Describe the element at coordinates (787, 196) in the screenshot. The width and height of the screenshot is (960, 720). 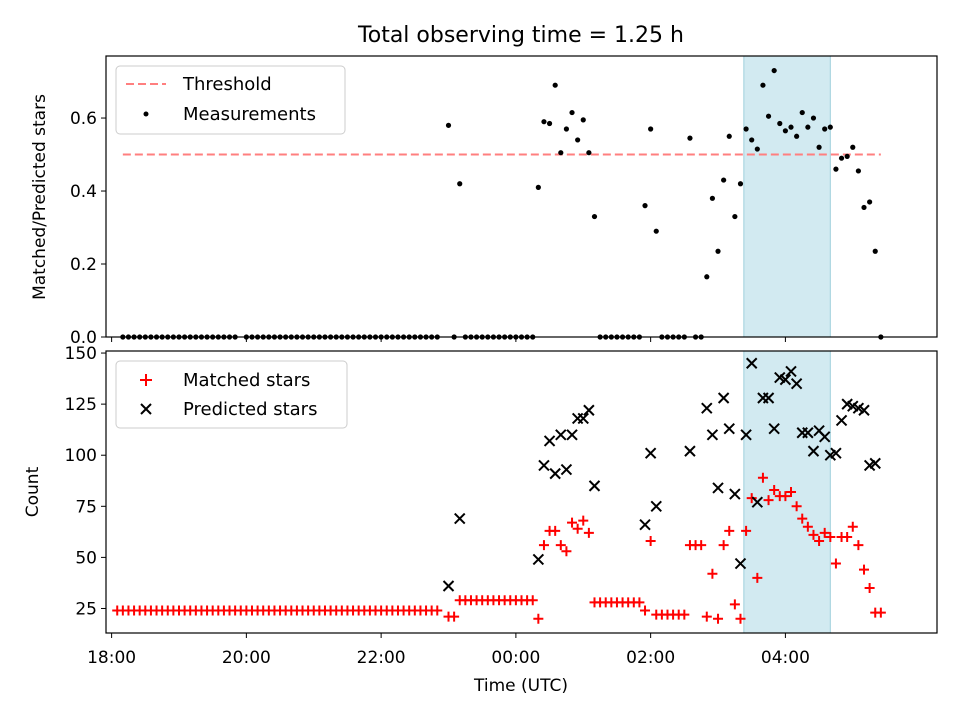
I see `observing-window` at that location.